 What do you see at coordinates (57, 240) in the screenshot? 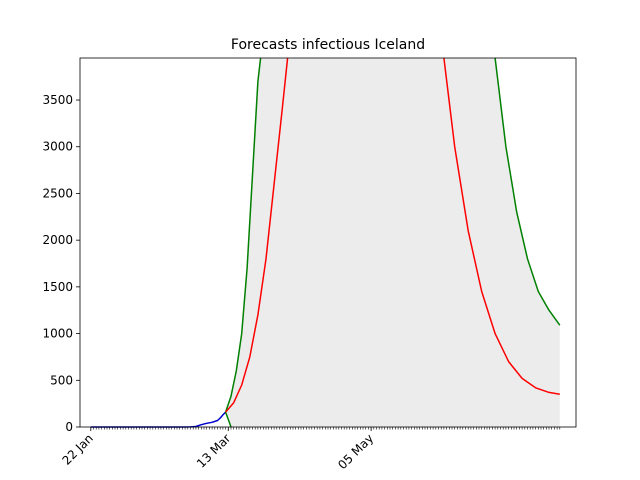
I see `y-tick-label: 2000` at bounding box center [57, 240].